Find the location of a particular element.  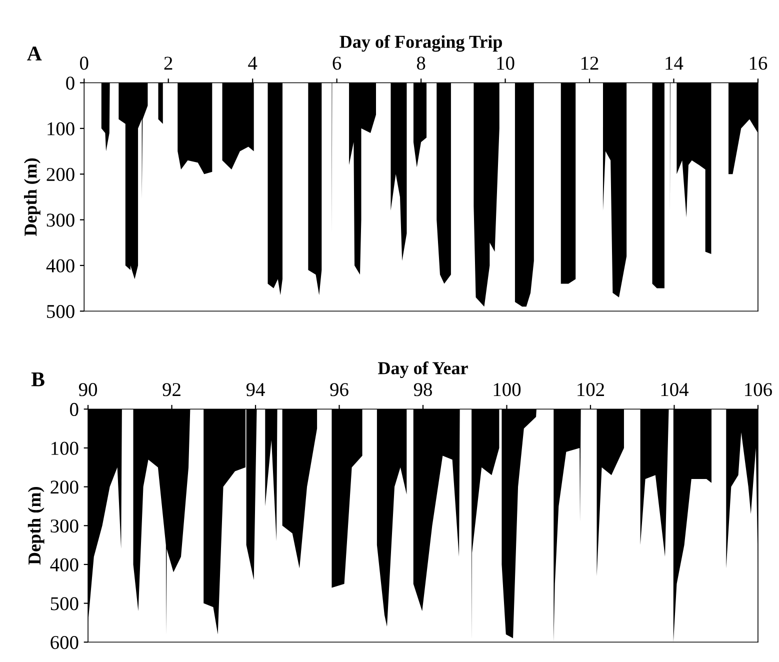

x-tick-label: 16 is located at coordinates (759, 63).